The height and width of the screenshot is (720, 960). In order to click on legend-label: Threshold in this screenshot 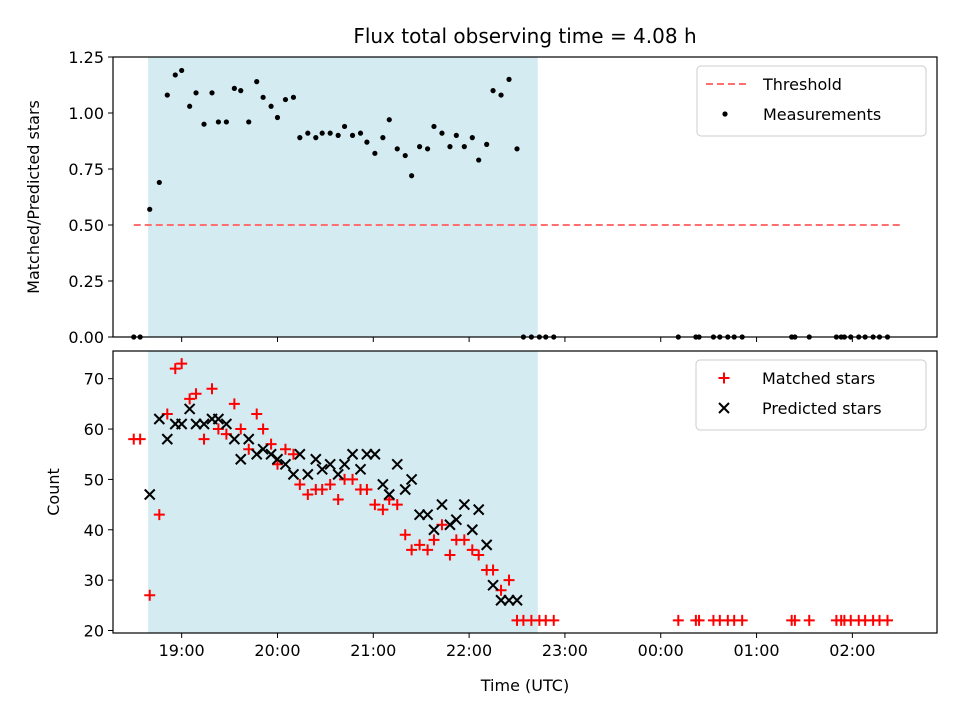, I will do `click(802, 84)`.